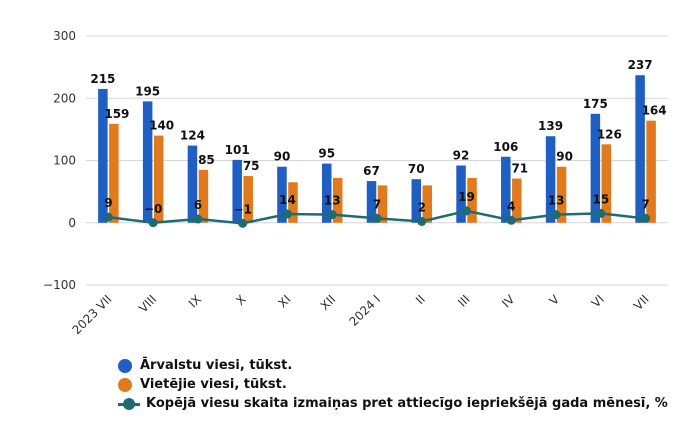 The width and height of the screenshot is (700, 423). Describe the element at coordinates (237, 150) in the screenshot. I see `data-label-foreign: 101` at that location.